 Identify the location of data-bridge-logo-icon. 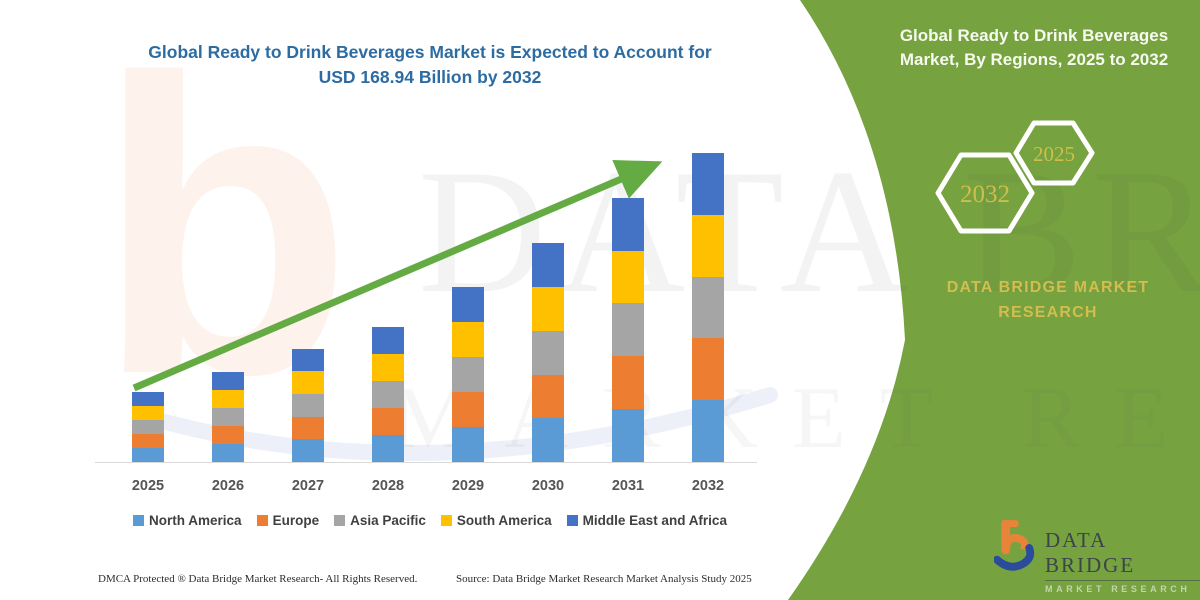
(1014, 545).